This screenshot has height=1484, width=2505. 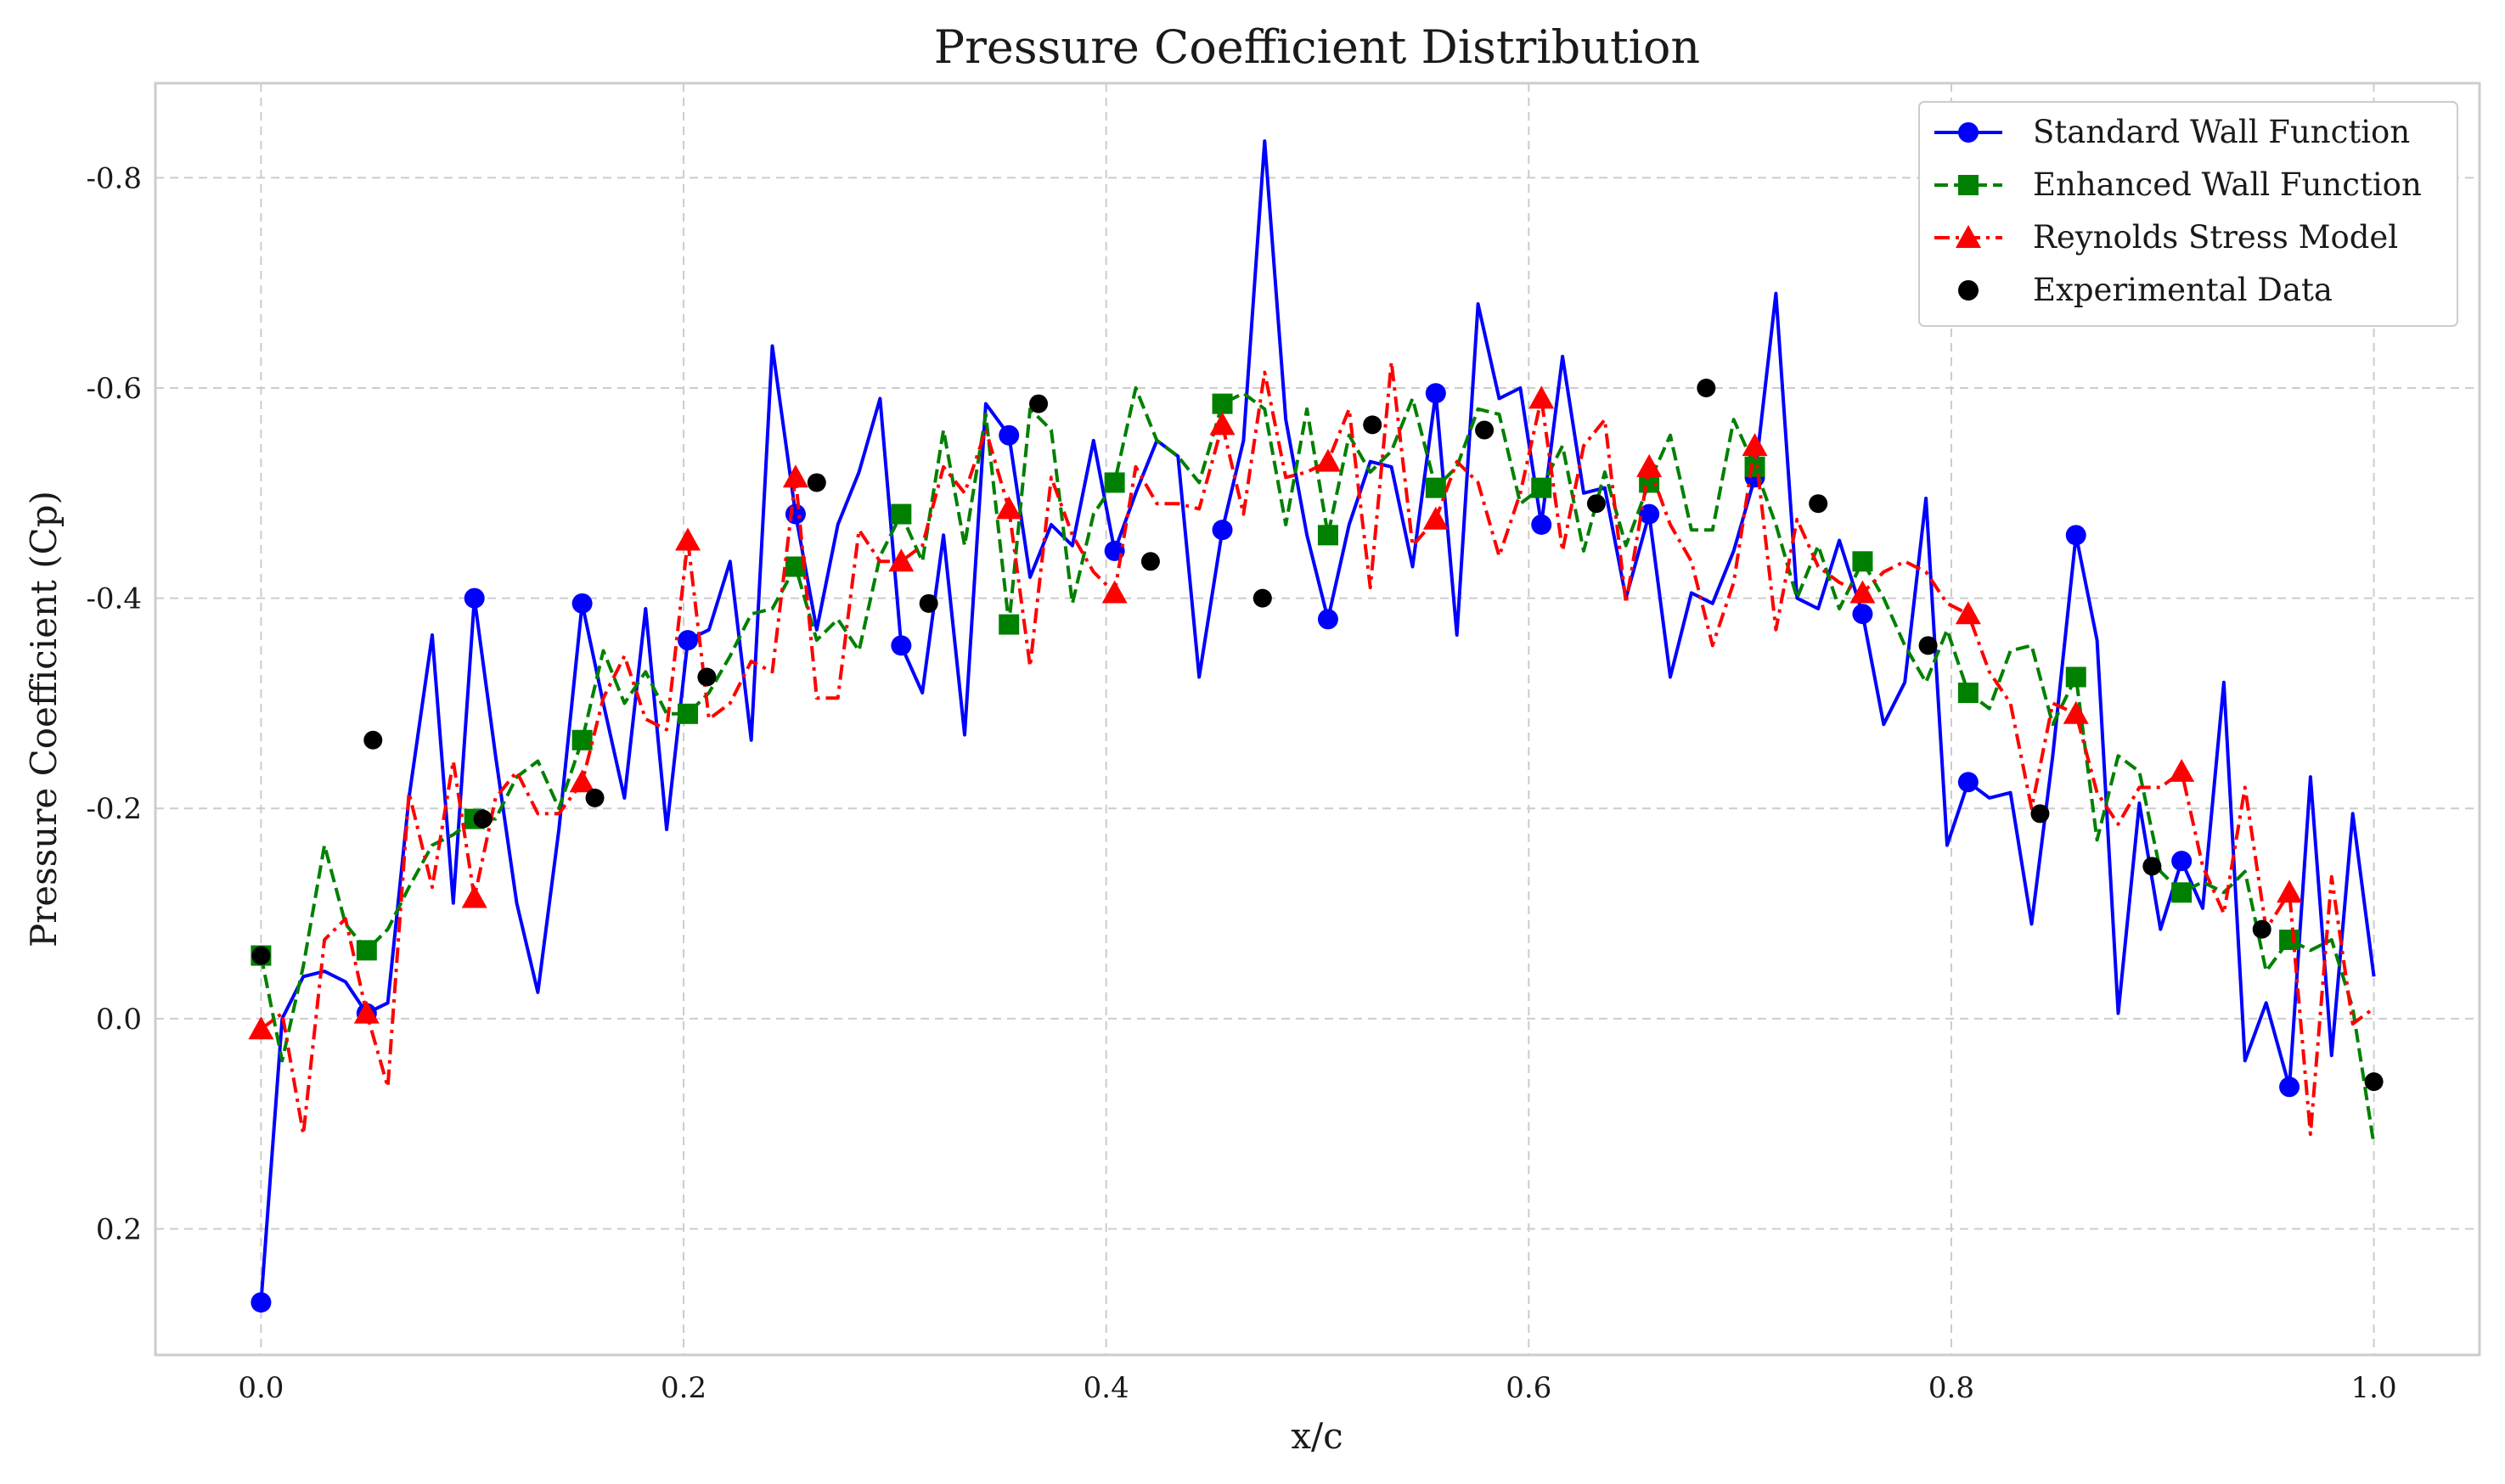 What do you see at coordinates (2374, 1388) in the screenshot?
I see `x-tick-label: 1.0` at bounding box center [2374, 1388].